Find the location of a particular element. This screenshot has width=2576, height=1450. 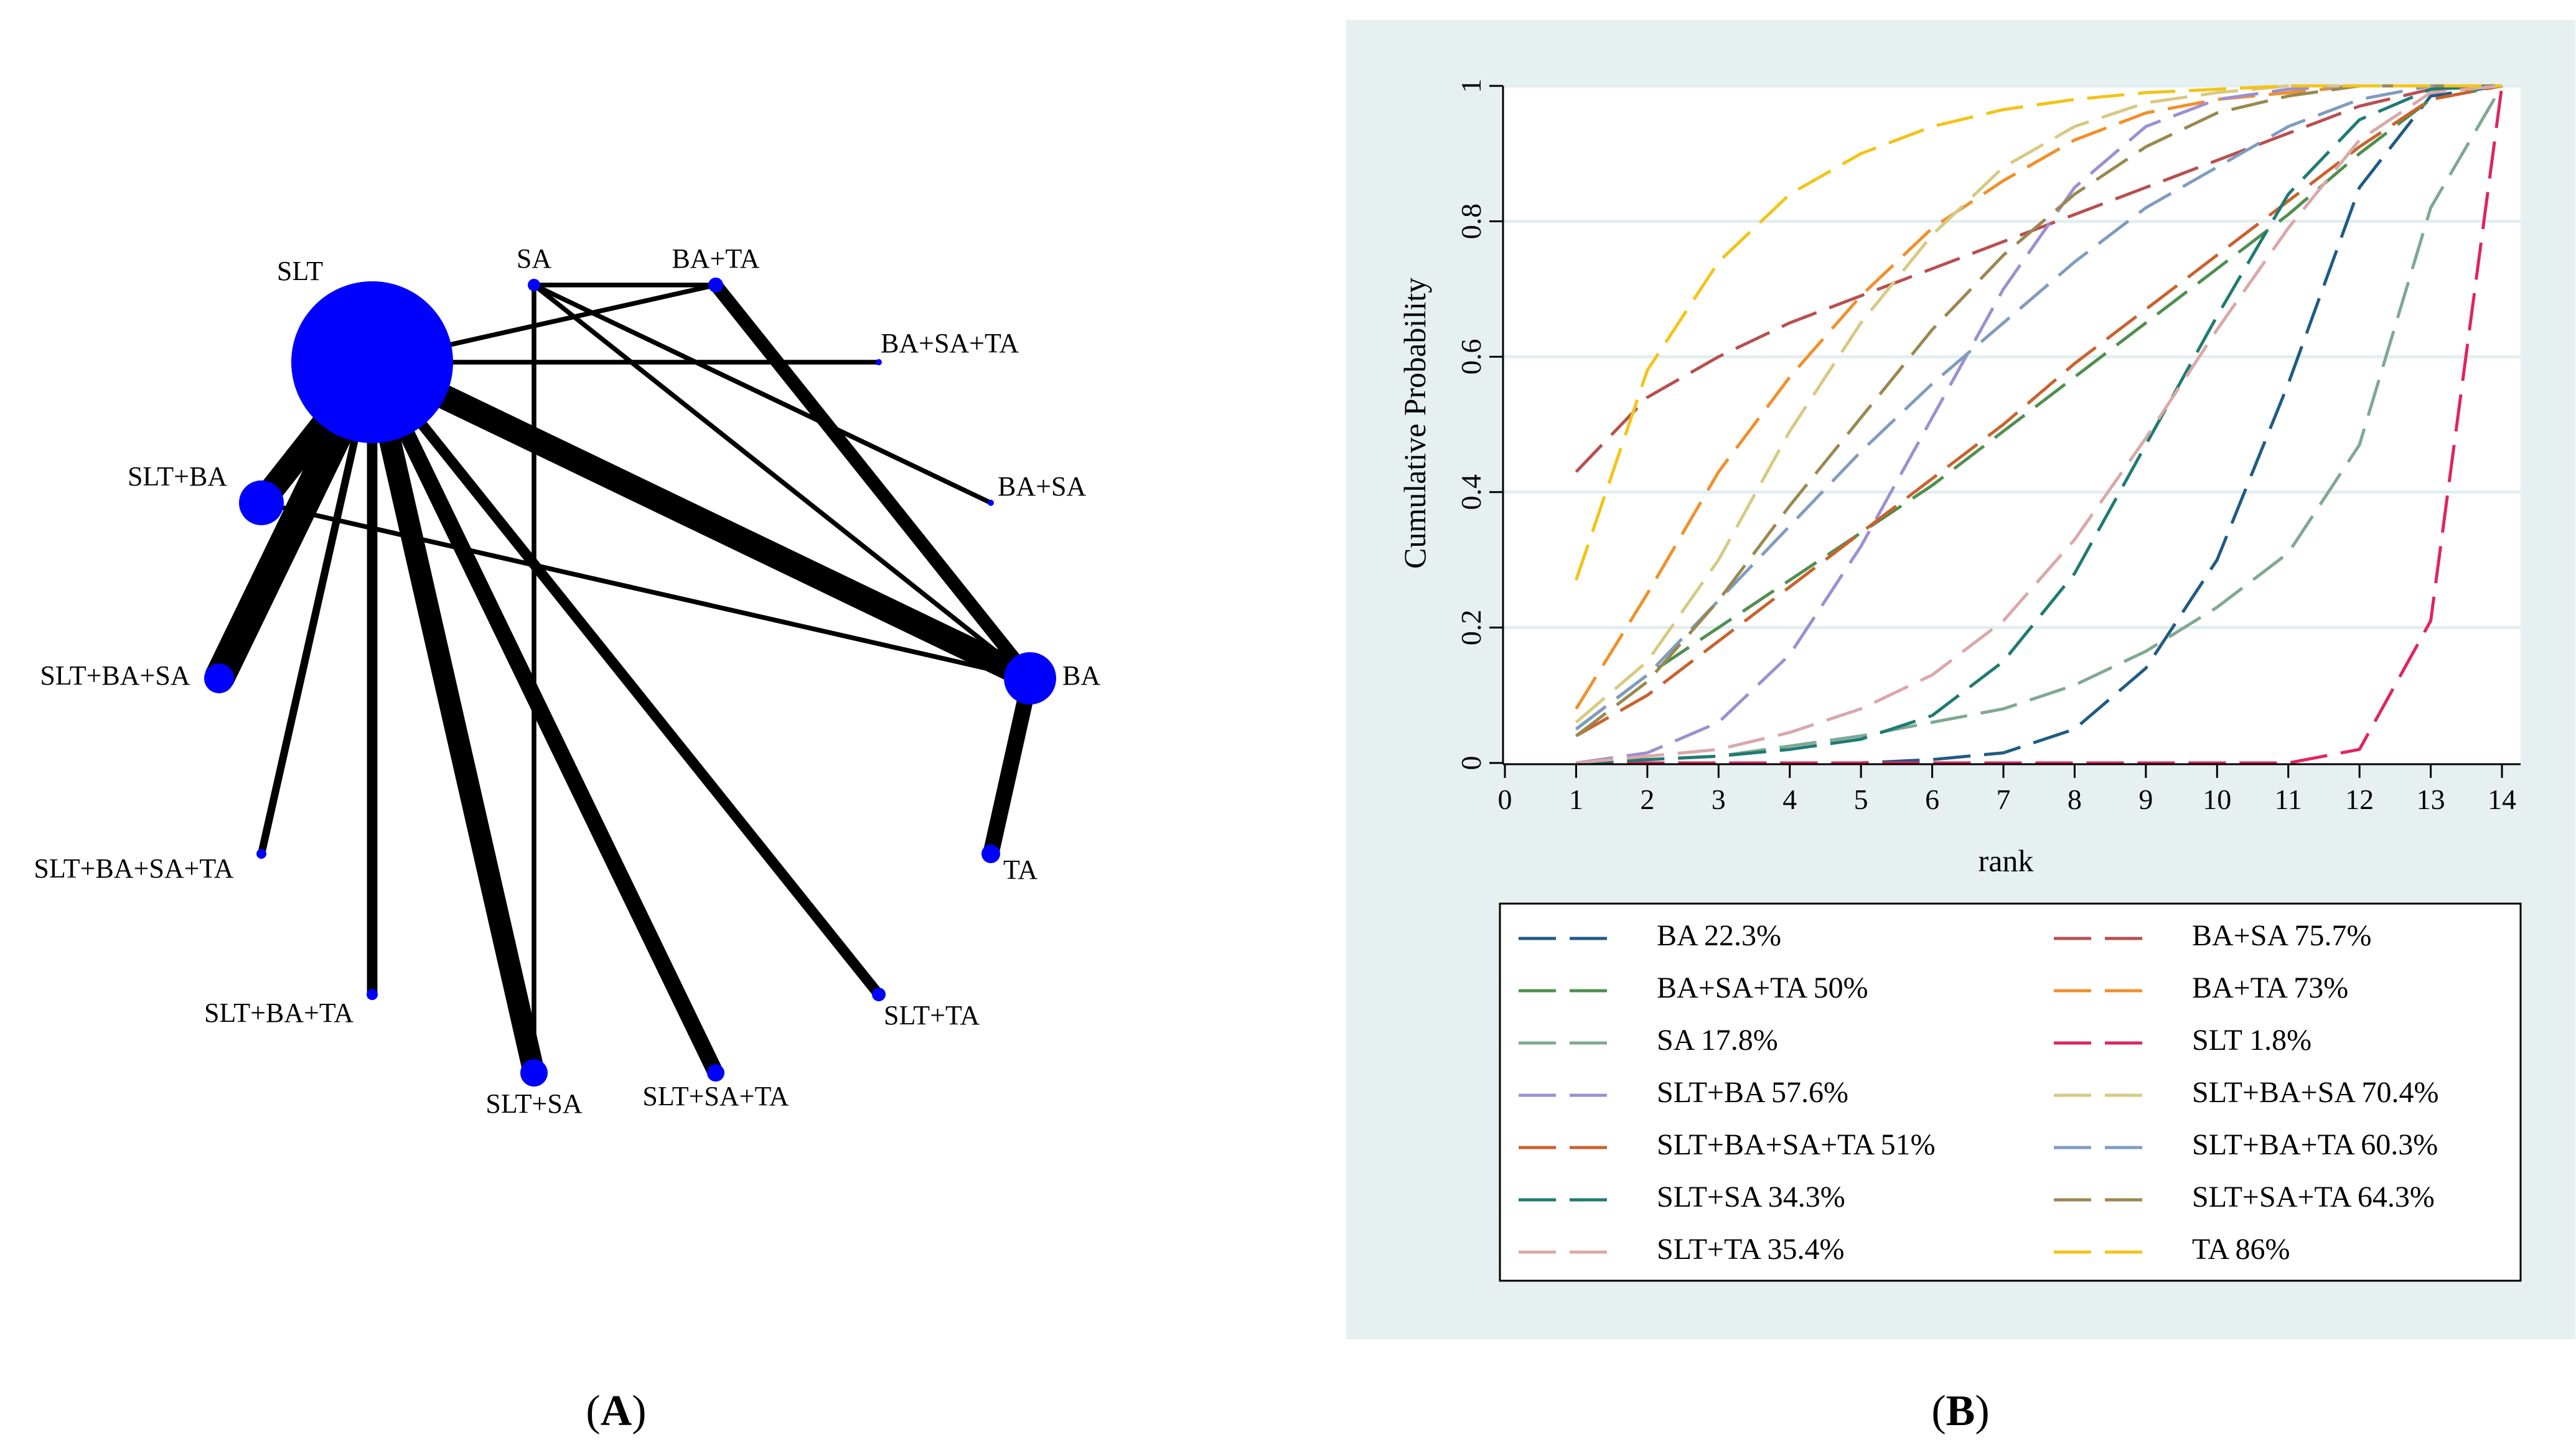

node-slt-ba-ta is located at coordinates (372, 995).